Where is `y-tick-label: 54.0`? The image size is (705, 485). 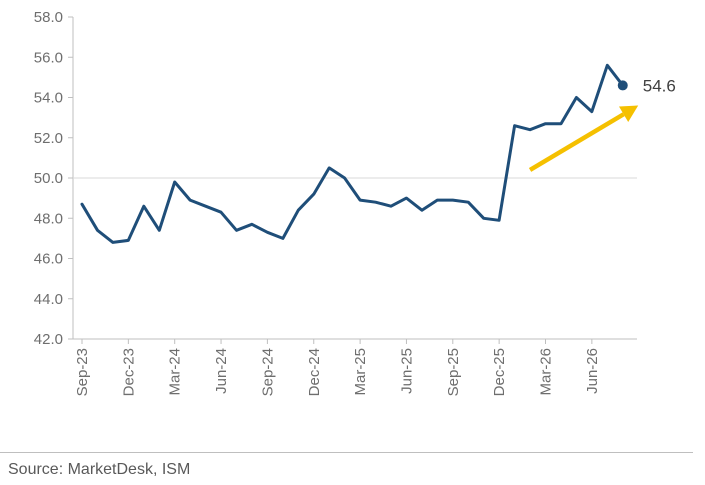
y-tick-label: 54.0 is located at coordinates (48, 98).